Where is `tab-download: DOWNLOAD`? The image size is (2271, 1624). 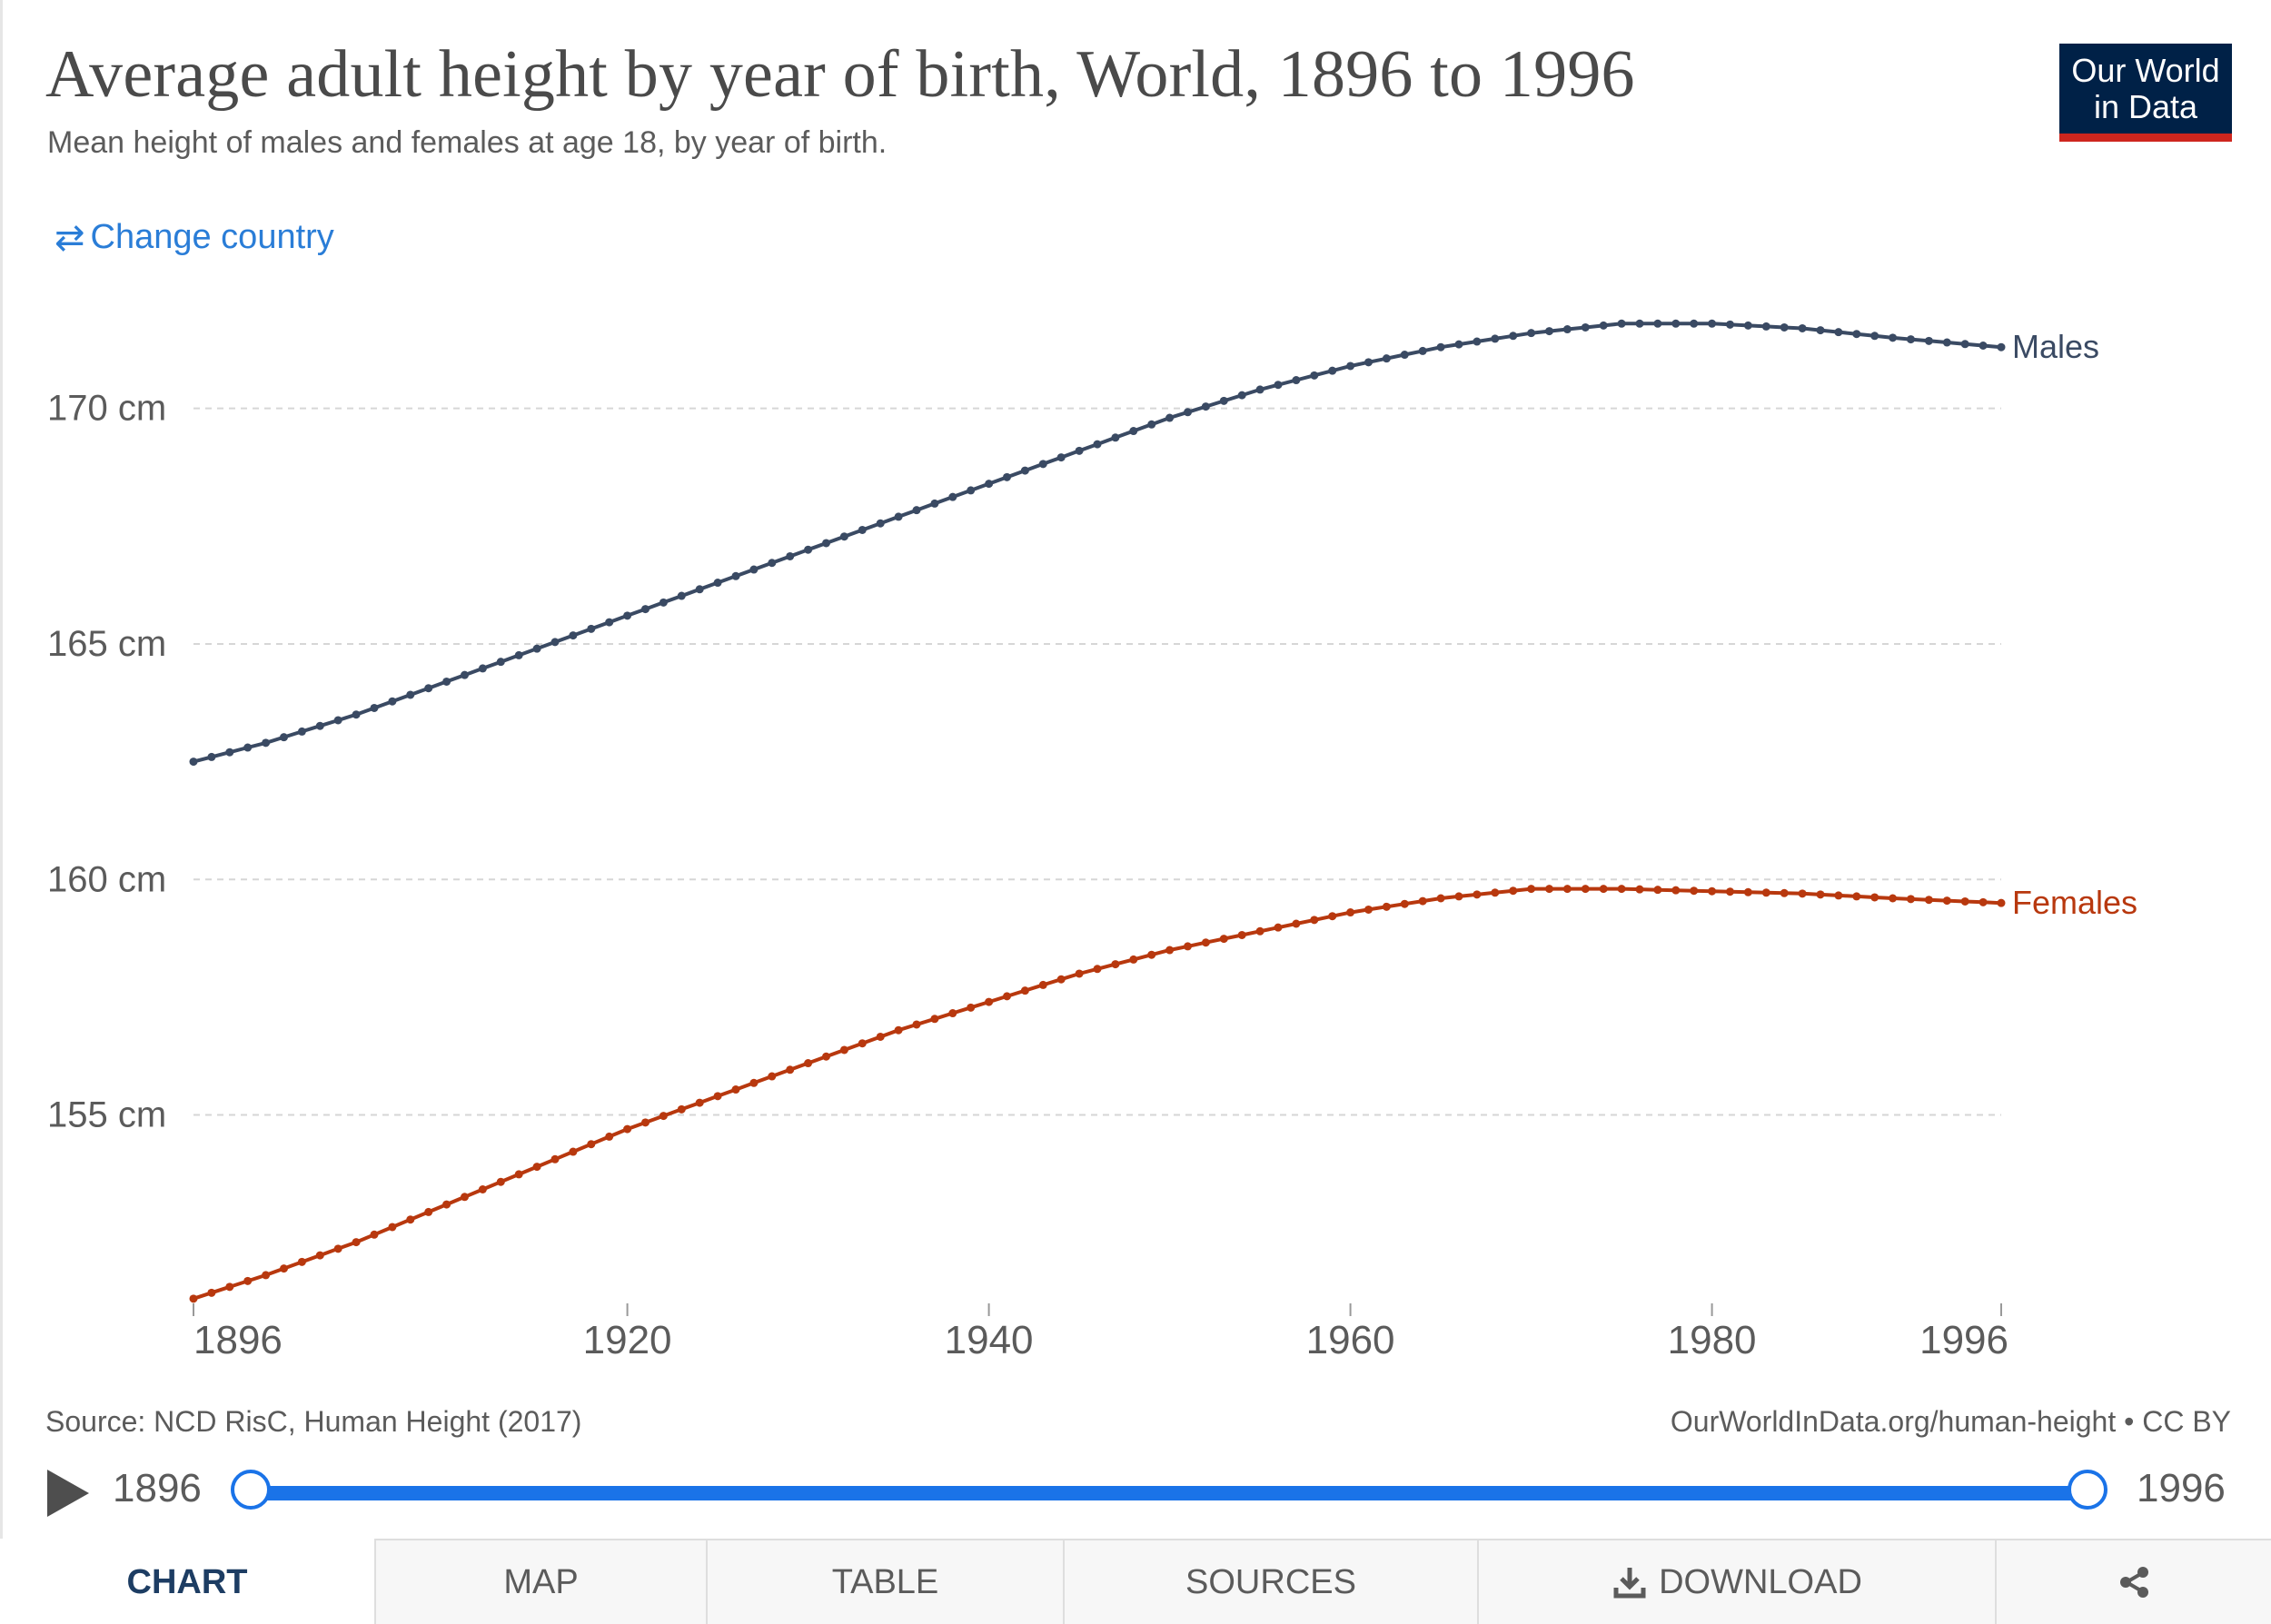 tab-download: DOWNLOAD is located at coordinates (1736, 1581).